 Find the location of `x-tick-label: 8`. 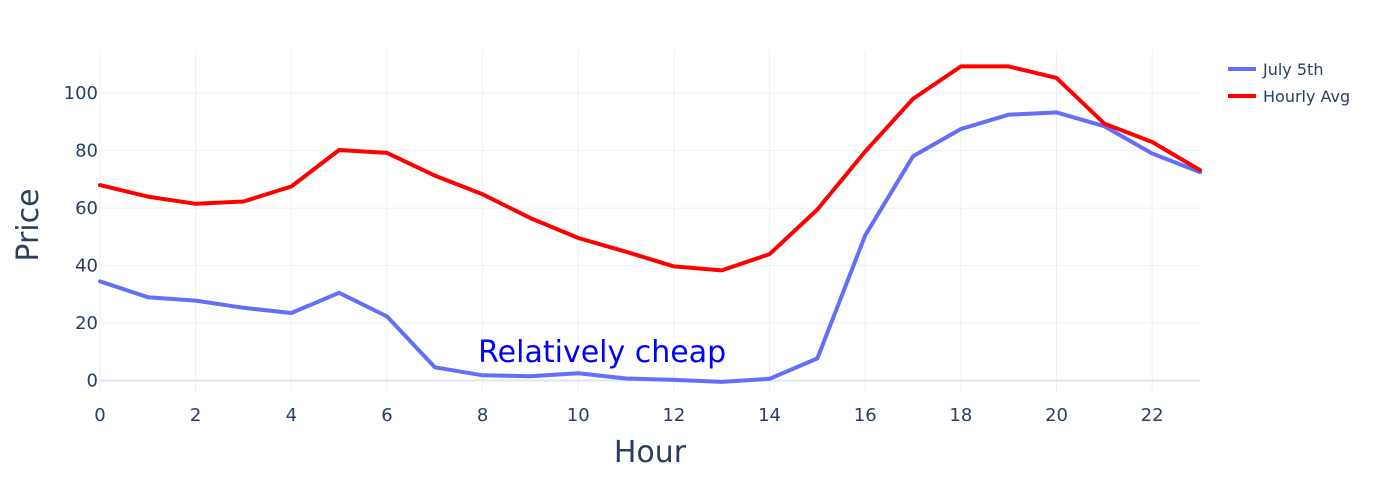

x-tick-label: 8 is located at coordinates (482, 415).